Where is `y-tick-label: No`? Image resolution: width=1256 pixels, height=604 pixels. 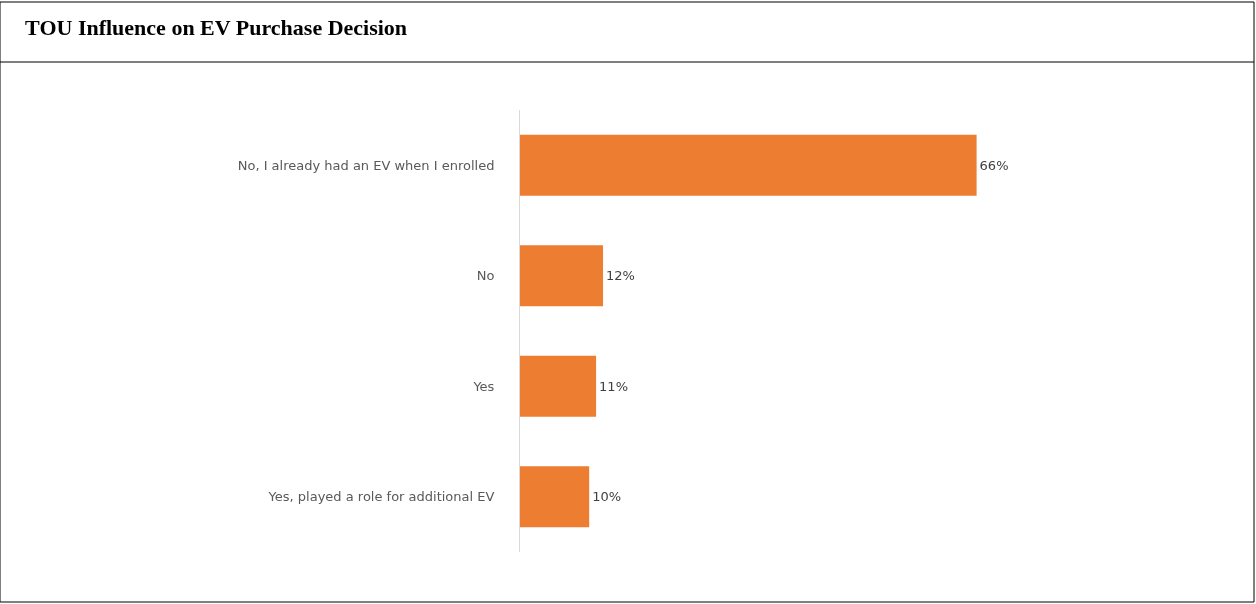
y-tick-label: No is located at coordinates (485, 276).